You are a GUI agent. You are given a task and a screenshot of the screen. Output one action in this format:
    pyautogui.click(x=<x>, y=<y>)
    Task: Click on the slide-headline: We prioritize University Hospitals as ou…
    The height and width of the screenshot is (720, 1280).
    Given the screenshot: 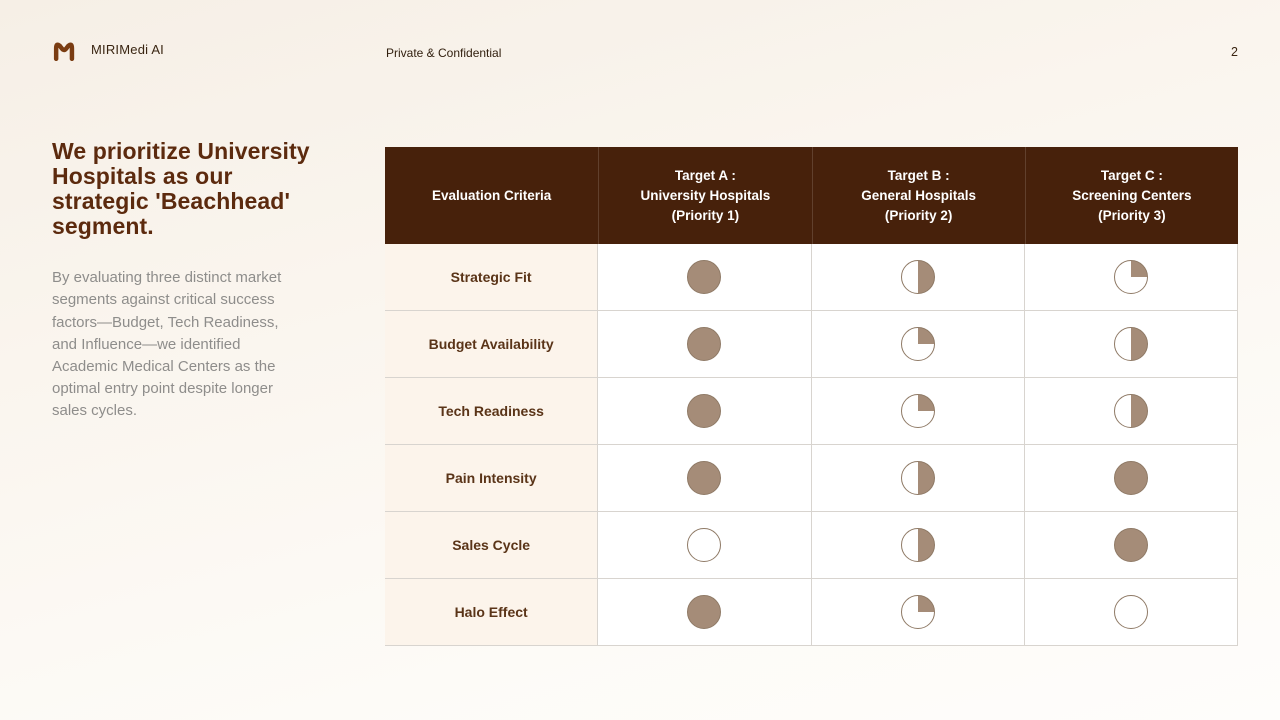 What is the action you would take?
    pyautogui.click(x=181, y=189)
    